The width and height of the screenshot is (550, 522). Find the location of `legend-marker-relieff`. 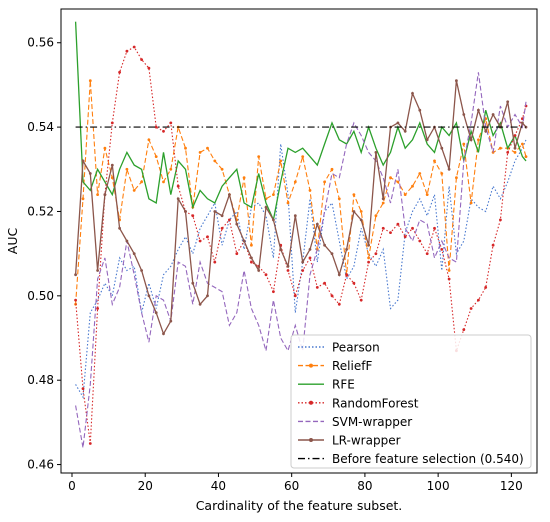

legend-marker-relieff is located at coordinates (311, 365).